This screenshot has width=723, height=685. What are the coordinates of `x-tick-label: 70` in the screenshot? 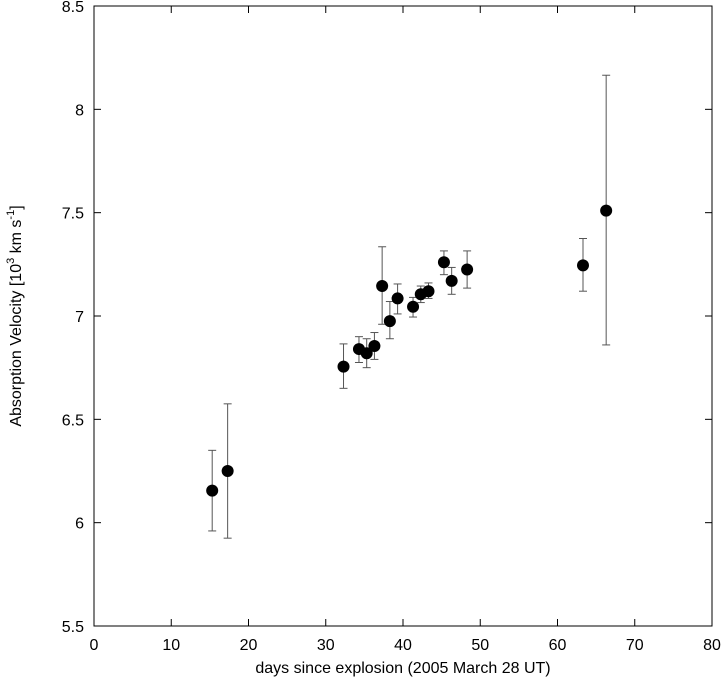 It's located at (635, 645).